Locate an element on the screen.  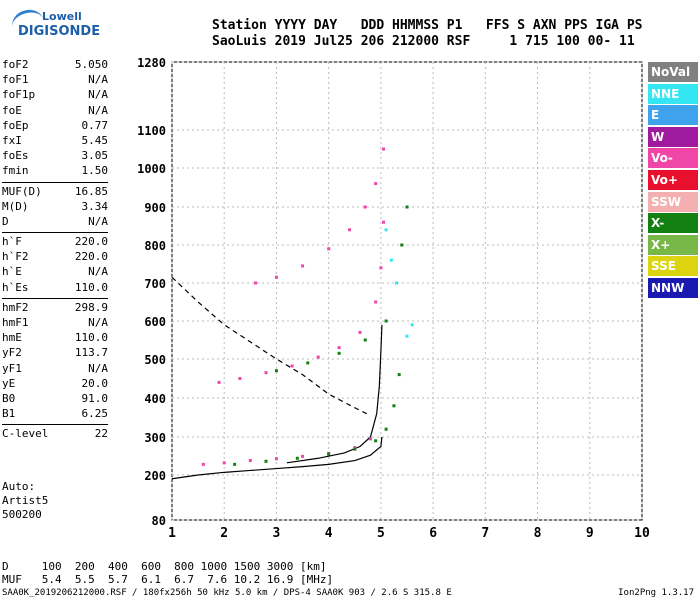
y-tick-label: 800 is located at coordinates (155, 246).